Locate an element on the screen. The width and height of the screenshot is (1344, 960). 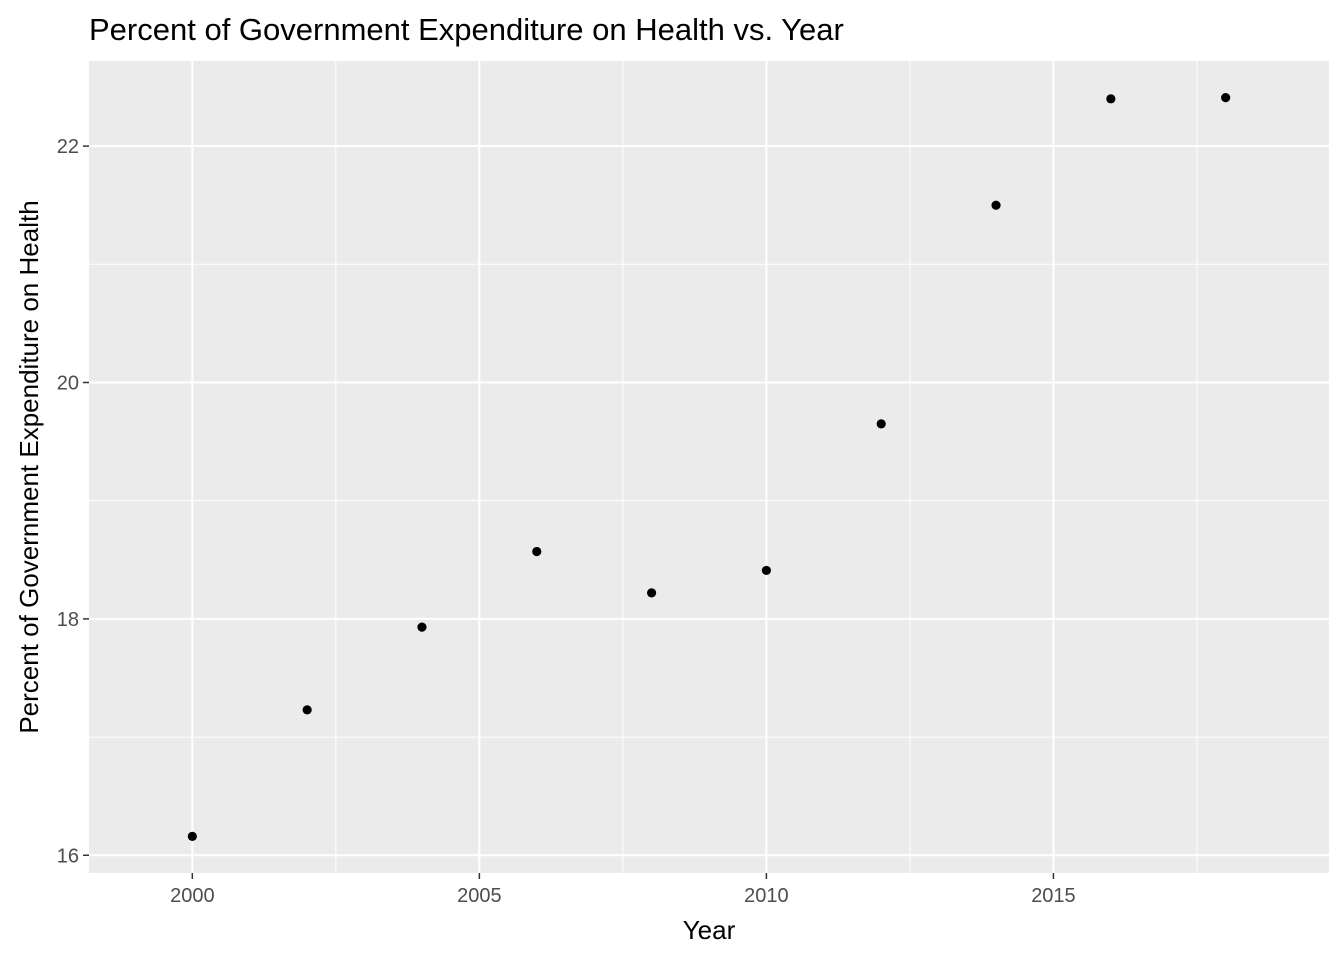
y-axis-ticks: 16 18 20 22 is located at coordinates (73, 501).